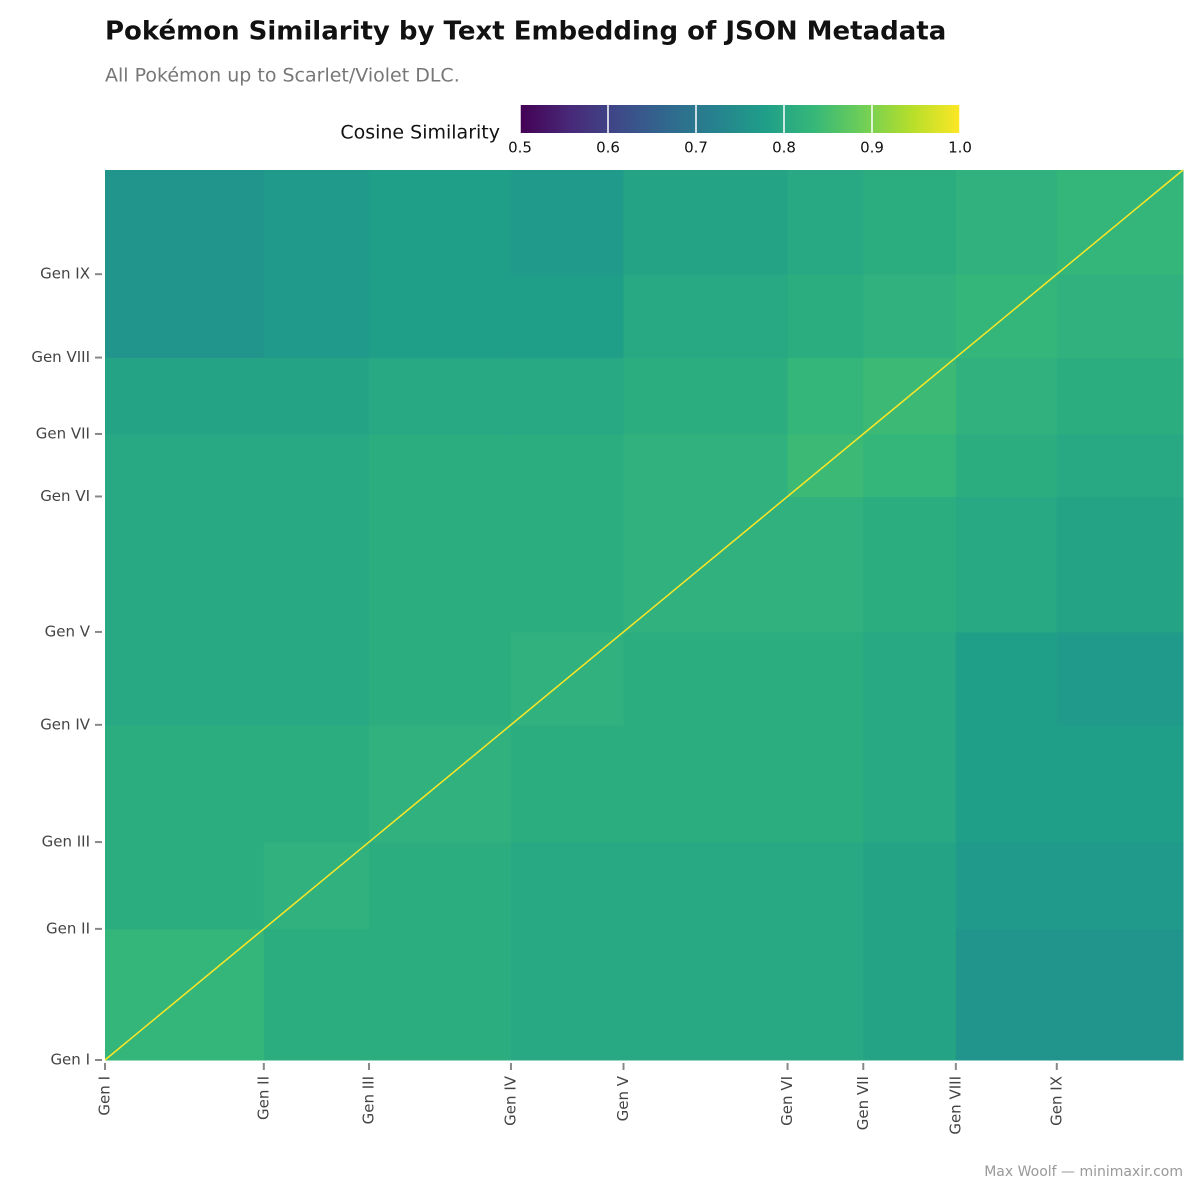 This screenshot has height=1200, width=1200. I want to click on y-tick-label: Gen IX, so click(65, 274).